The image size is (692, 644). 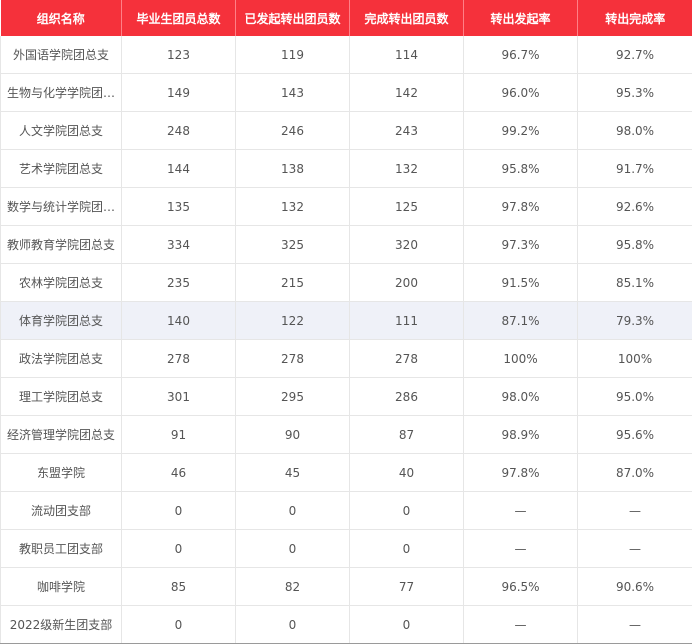 I want to click on transfer-initiated-cell: 295, so click(x=293, y=397).